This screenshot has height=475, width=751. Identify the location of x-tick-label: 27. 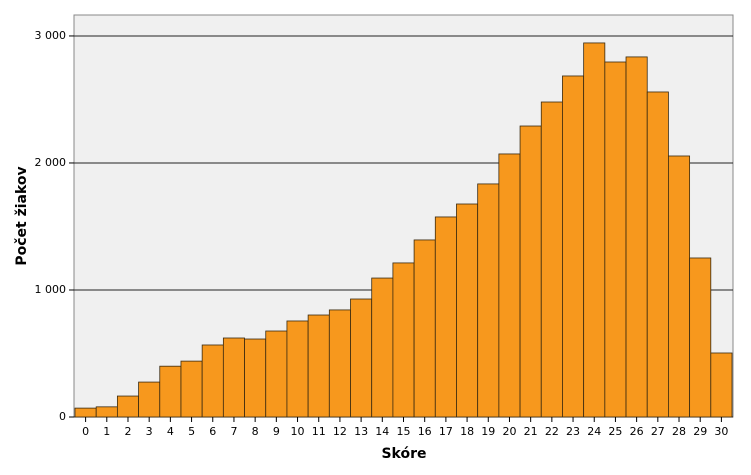
(658, 431).